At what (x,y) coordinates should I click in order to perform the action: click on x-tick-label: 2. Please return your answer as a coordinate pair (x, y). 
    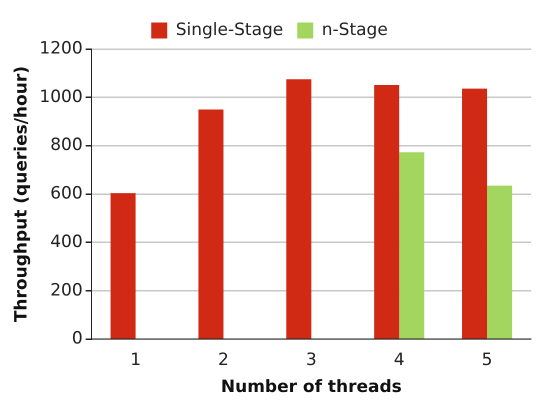
    Looking at the image, I should click on (223, 360).